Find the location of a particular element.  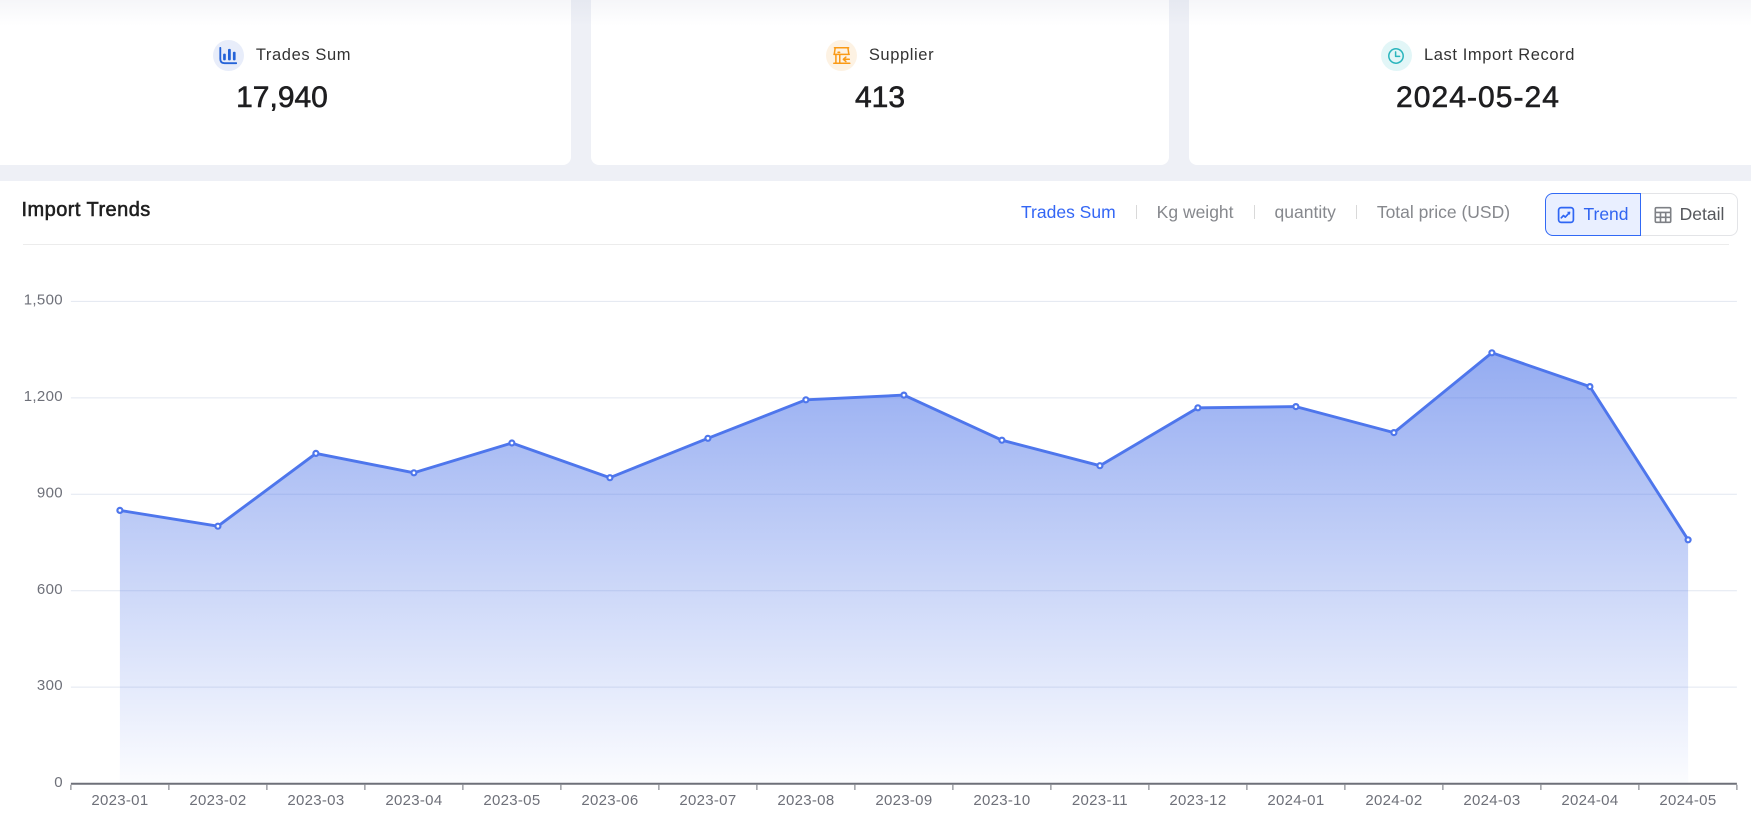

svg-text: 900 is located at coordinates (50, 492).